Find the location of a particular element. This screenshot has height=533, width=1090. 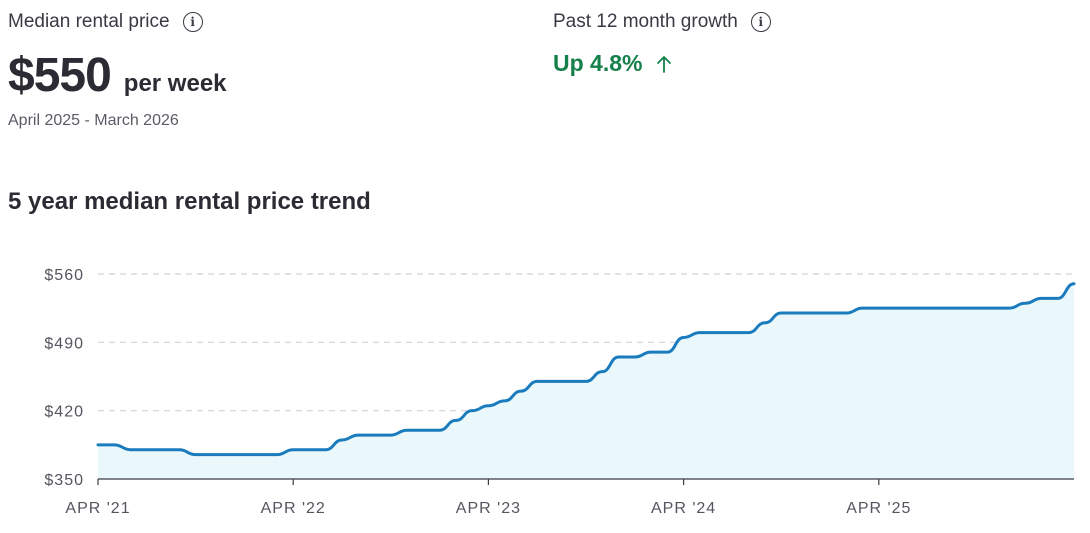

median-price-unit: per week is located at coordinates (175, 83).